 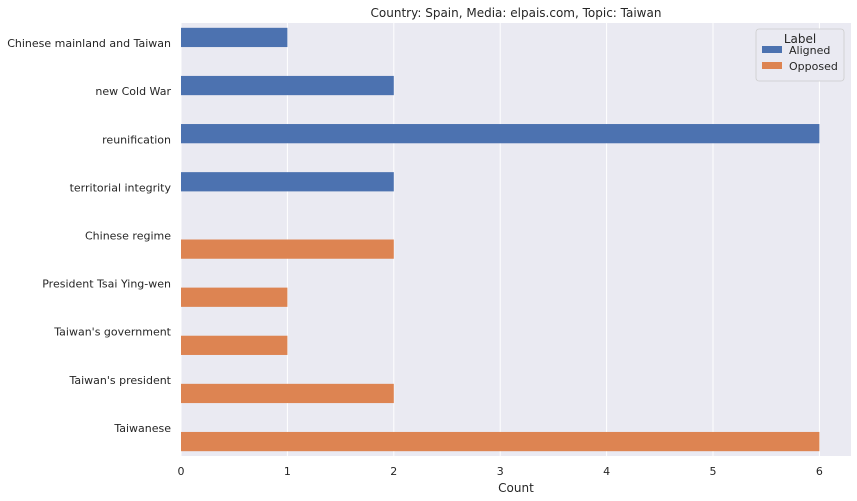 What do you see at coordinates (516, 488) in the screenshot?
I see `x-axis-title: Count` at bounding box center [516, 488].